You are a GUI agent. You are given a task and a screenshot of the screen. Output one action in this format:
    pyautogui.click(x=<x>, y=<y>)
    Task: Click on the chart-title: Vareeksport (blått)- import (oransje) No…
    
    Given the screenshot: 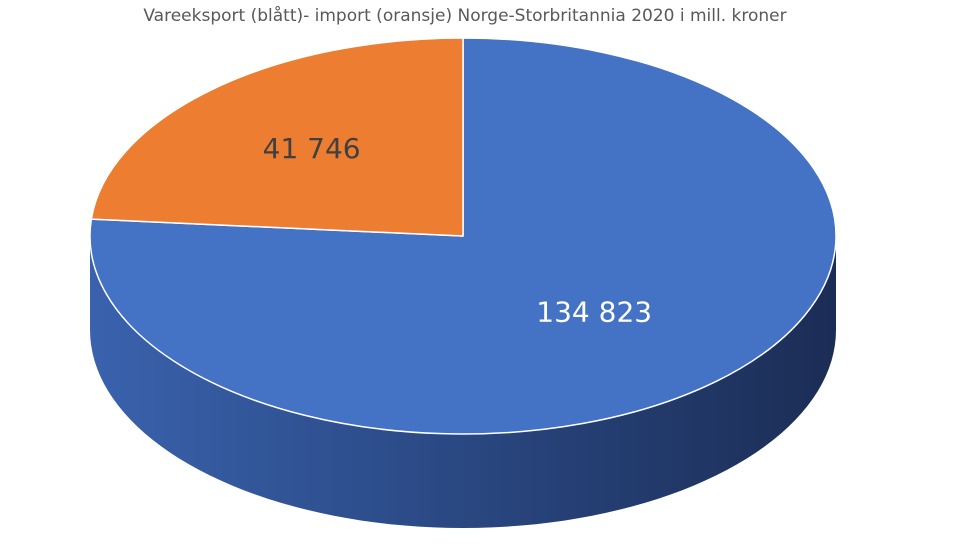 What is the action you would take?
    pyautogui.click(x=465, y=16)
    